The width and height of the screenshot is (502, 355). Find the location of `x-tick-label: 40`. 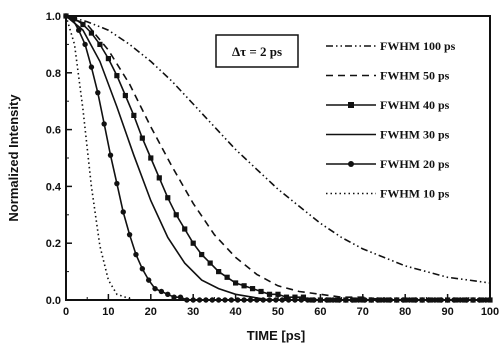

x-tick-label: 40 is located at coordinates (235, 312).